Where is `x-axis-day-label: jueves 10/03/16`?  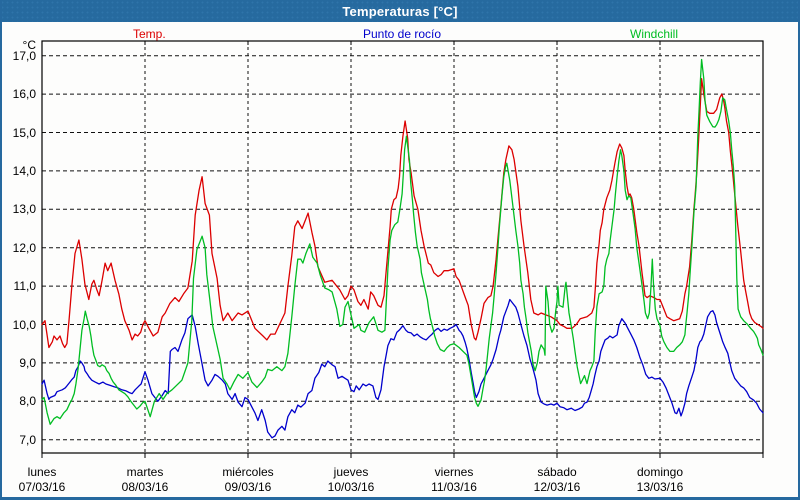
x-axis-day-label: jueves 10/03/16 is located at coordinates (351, 480).